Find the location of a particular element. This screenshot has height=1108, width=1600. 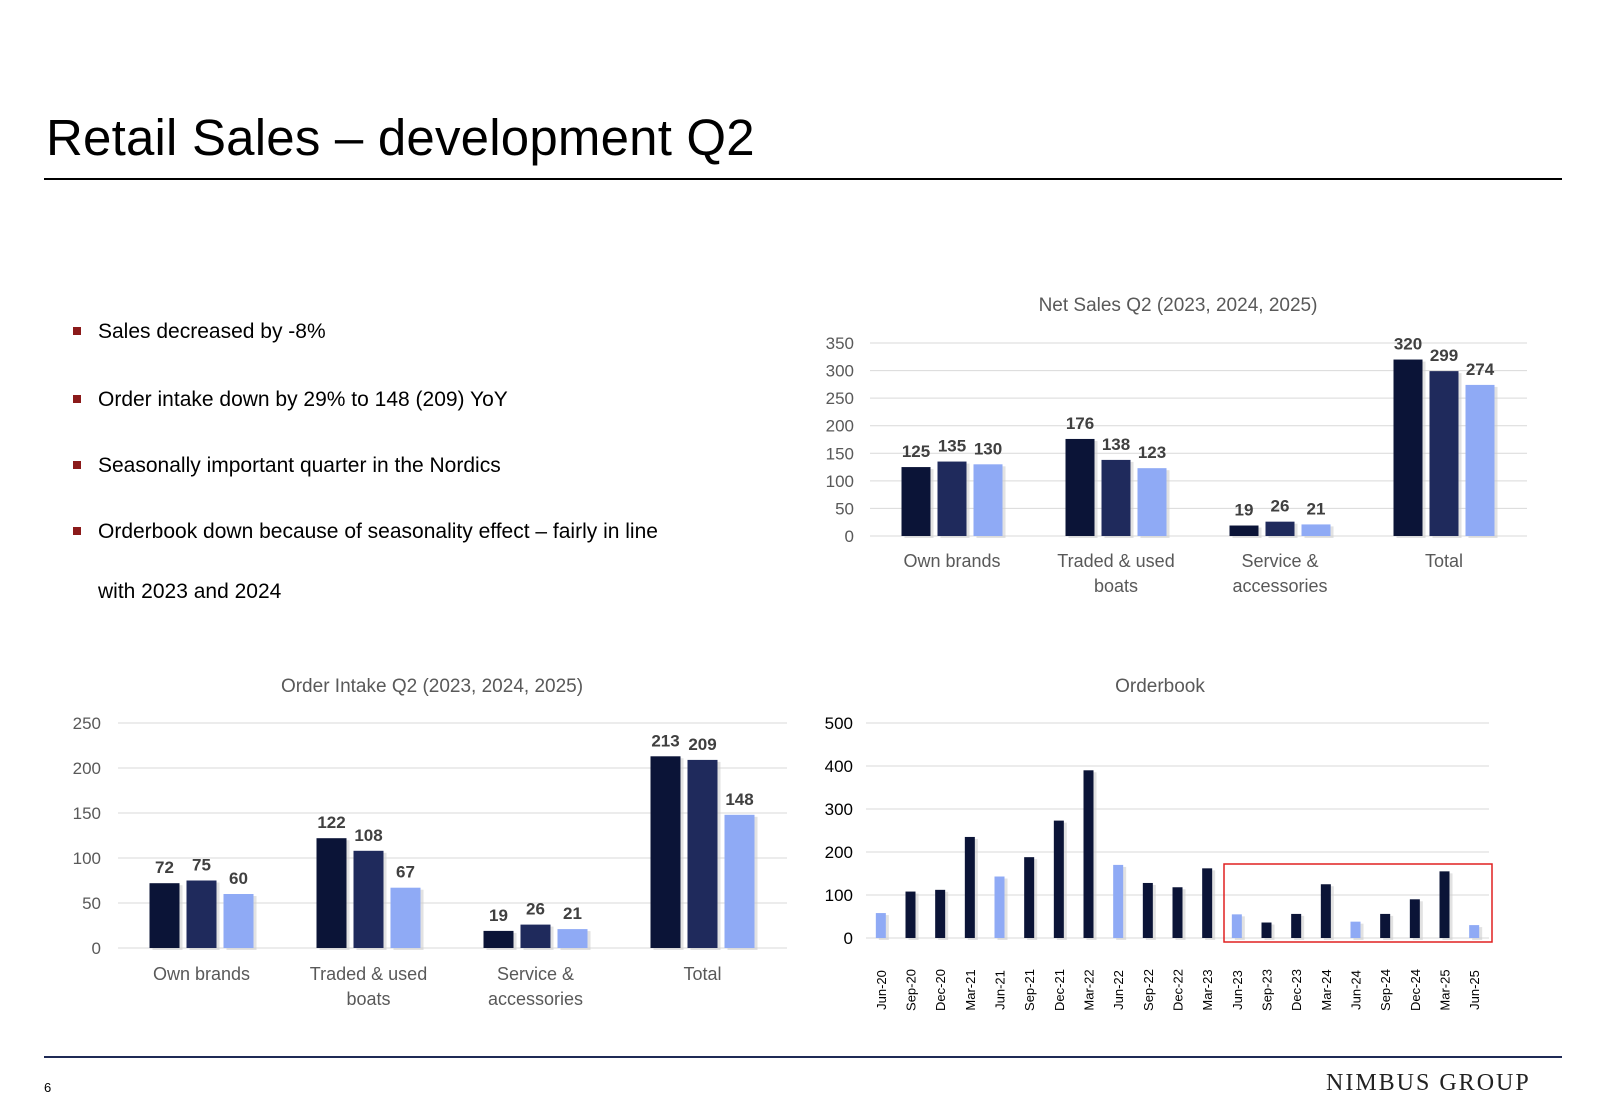

order-intake-data-label: 108 is located at coordinates (368, 835).